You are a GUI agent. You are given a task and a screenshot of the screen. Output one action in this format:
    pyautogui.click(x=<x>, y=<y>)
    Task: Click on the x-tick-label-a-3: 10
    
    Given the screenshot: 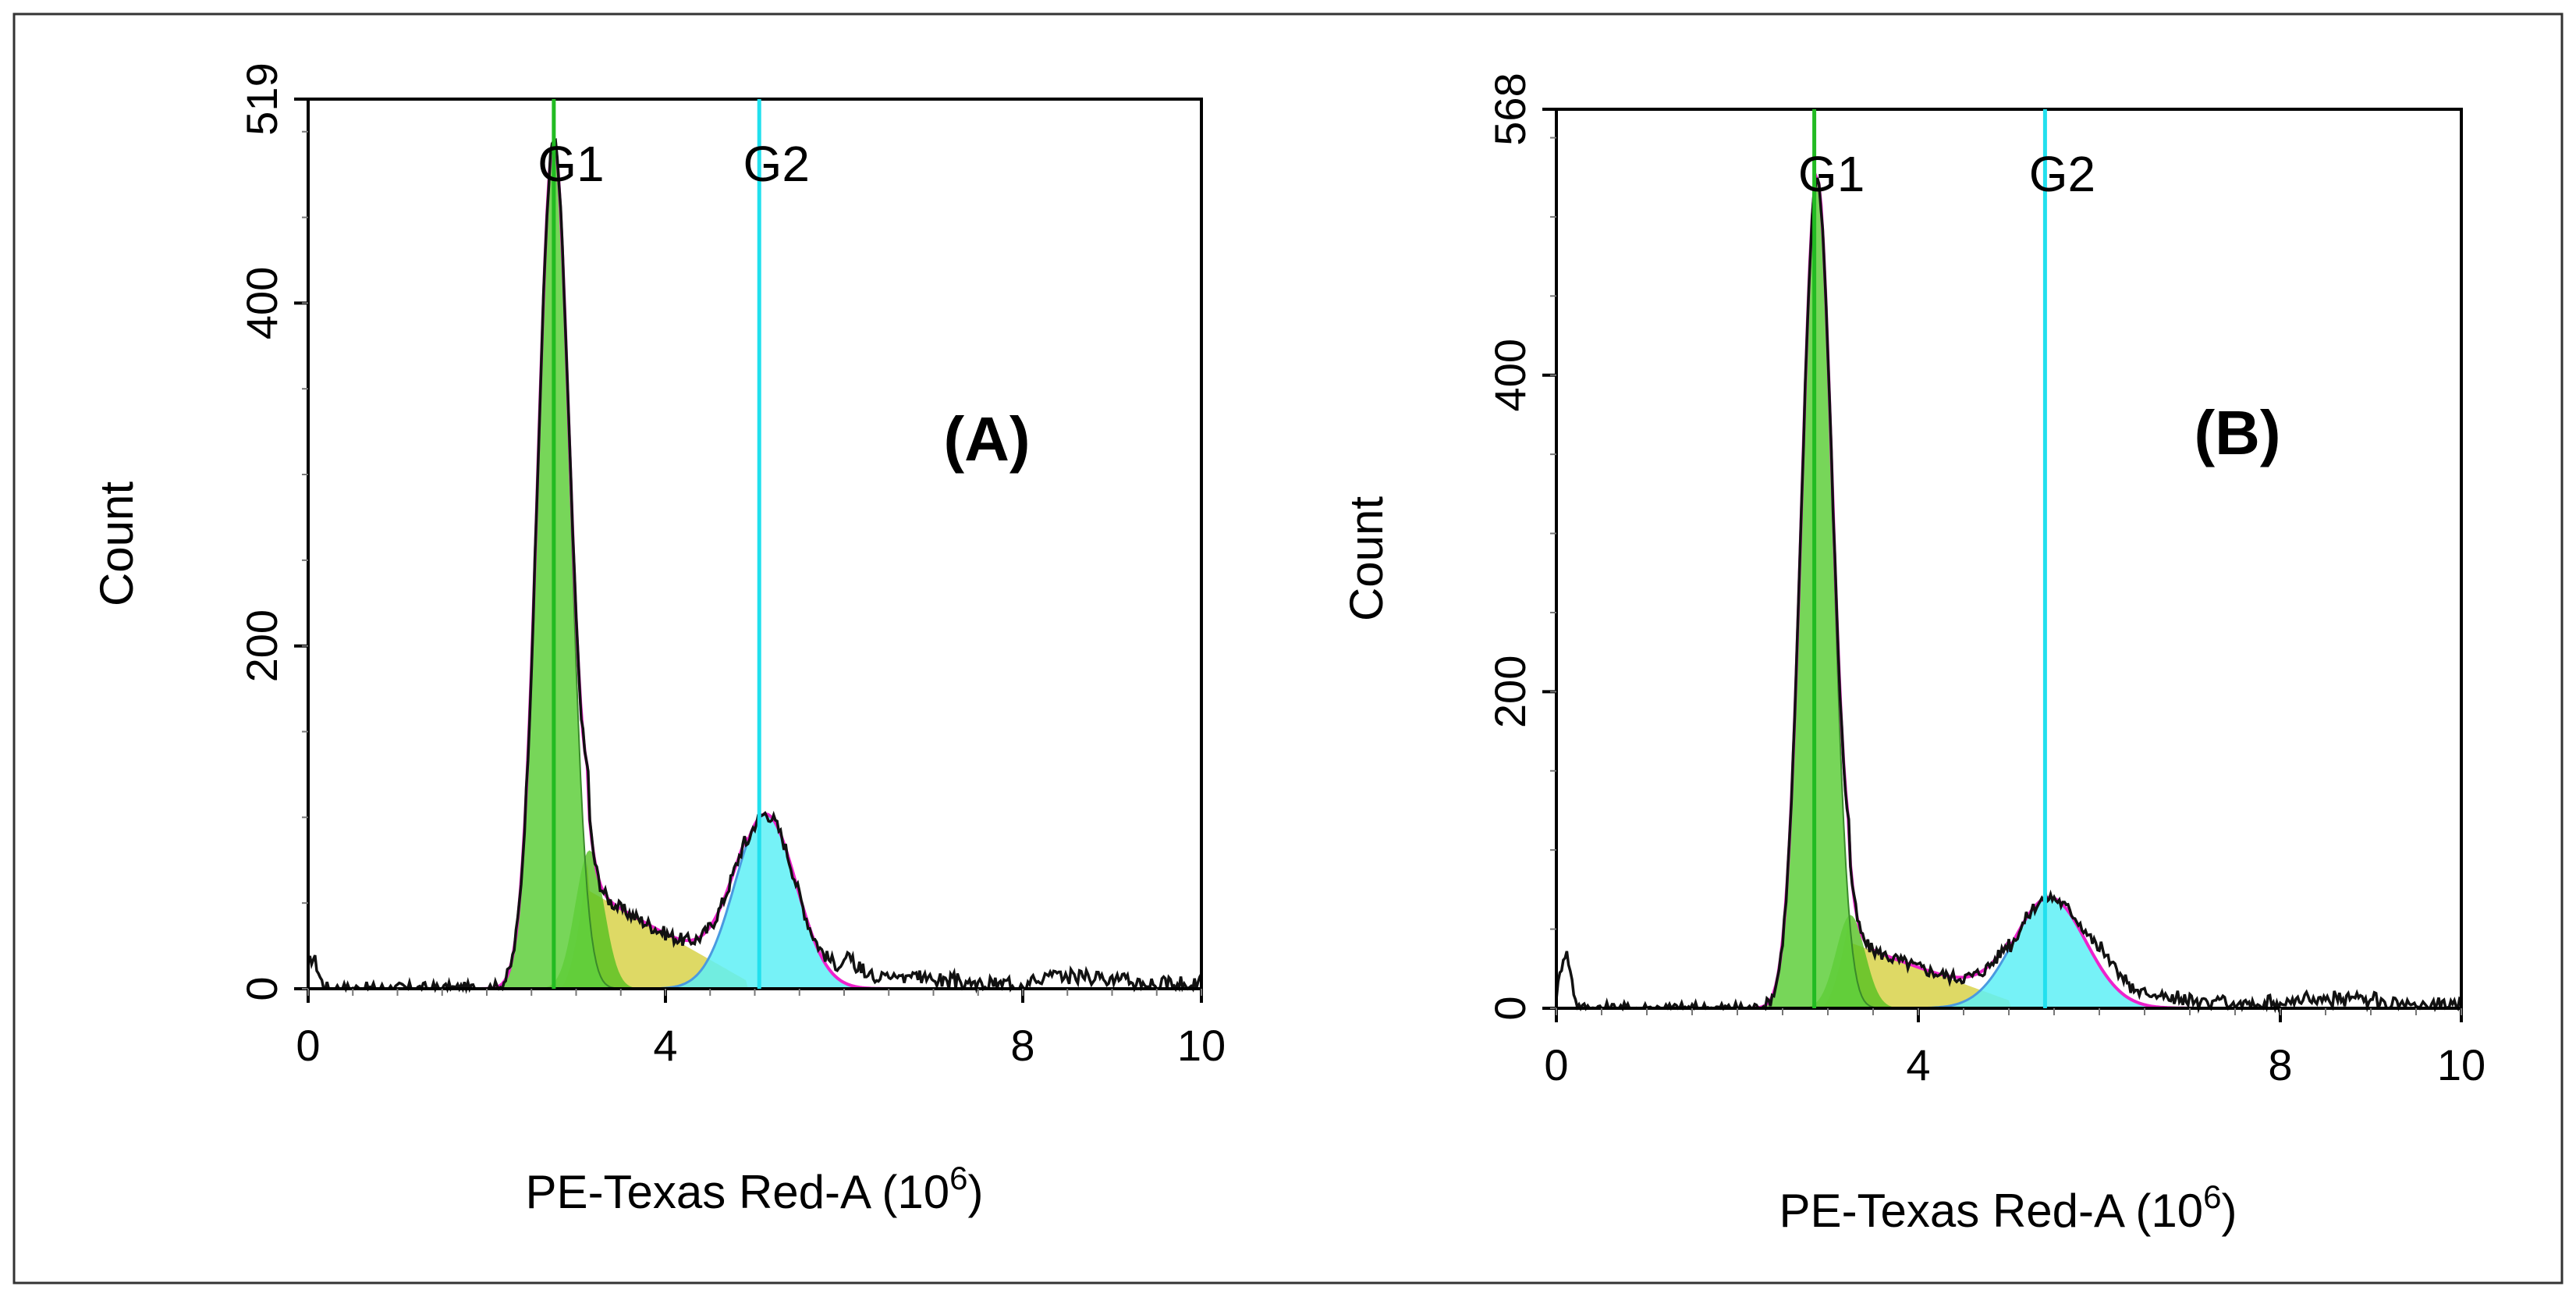 What is the action you would take?
    pyautogui.click(x=1201, y=1045)
    